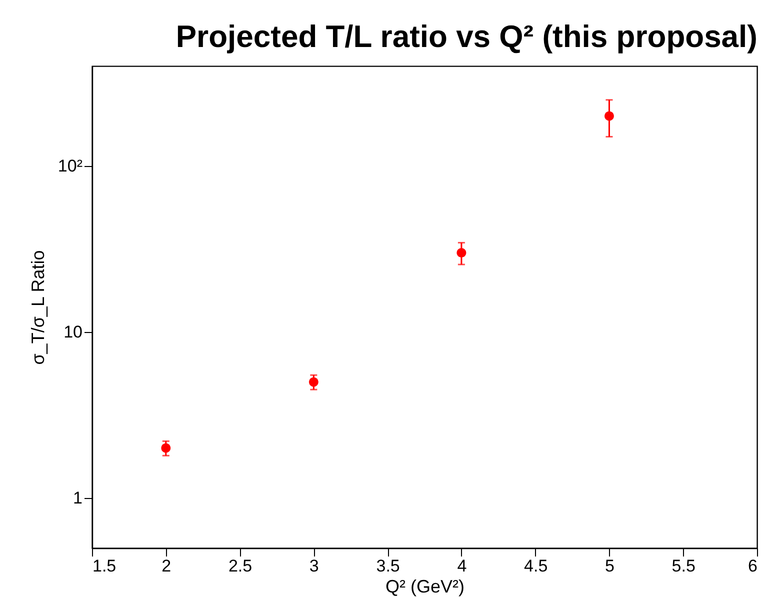 The width and height of the screenshot is (770, 597). What do you see at coordinates (104, 566) in the screenshot?
I see `x-tick-label: 1.5` at bounding box center [104, 566].